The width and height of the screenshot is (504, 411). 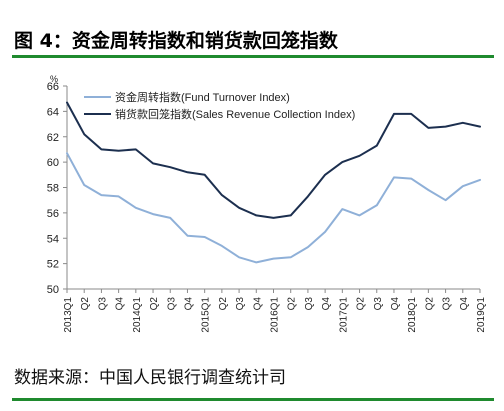 I want to click on x-tick-label: 2017Q1, so click(x=343, y=315).